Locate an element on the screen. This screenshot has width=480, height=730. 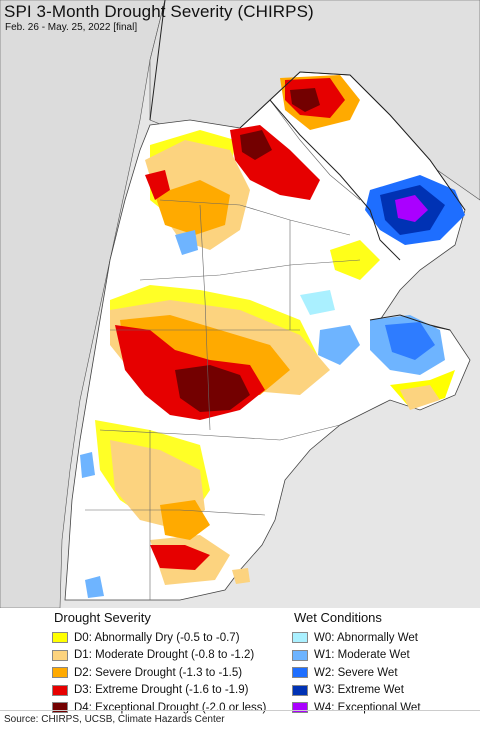
legend-item-w1: W1: Moderate Wet is located at coordinates (356, 656).